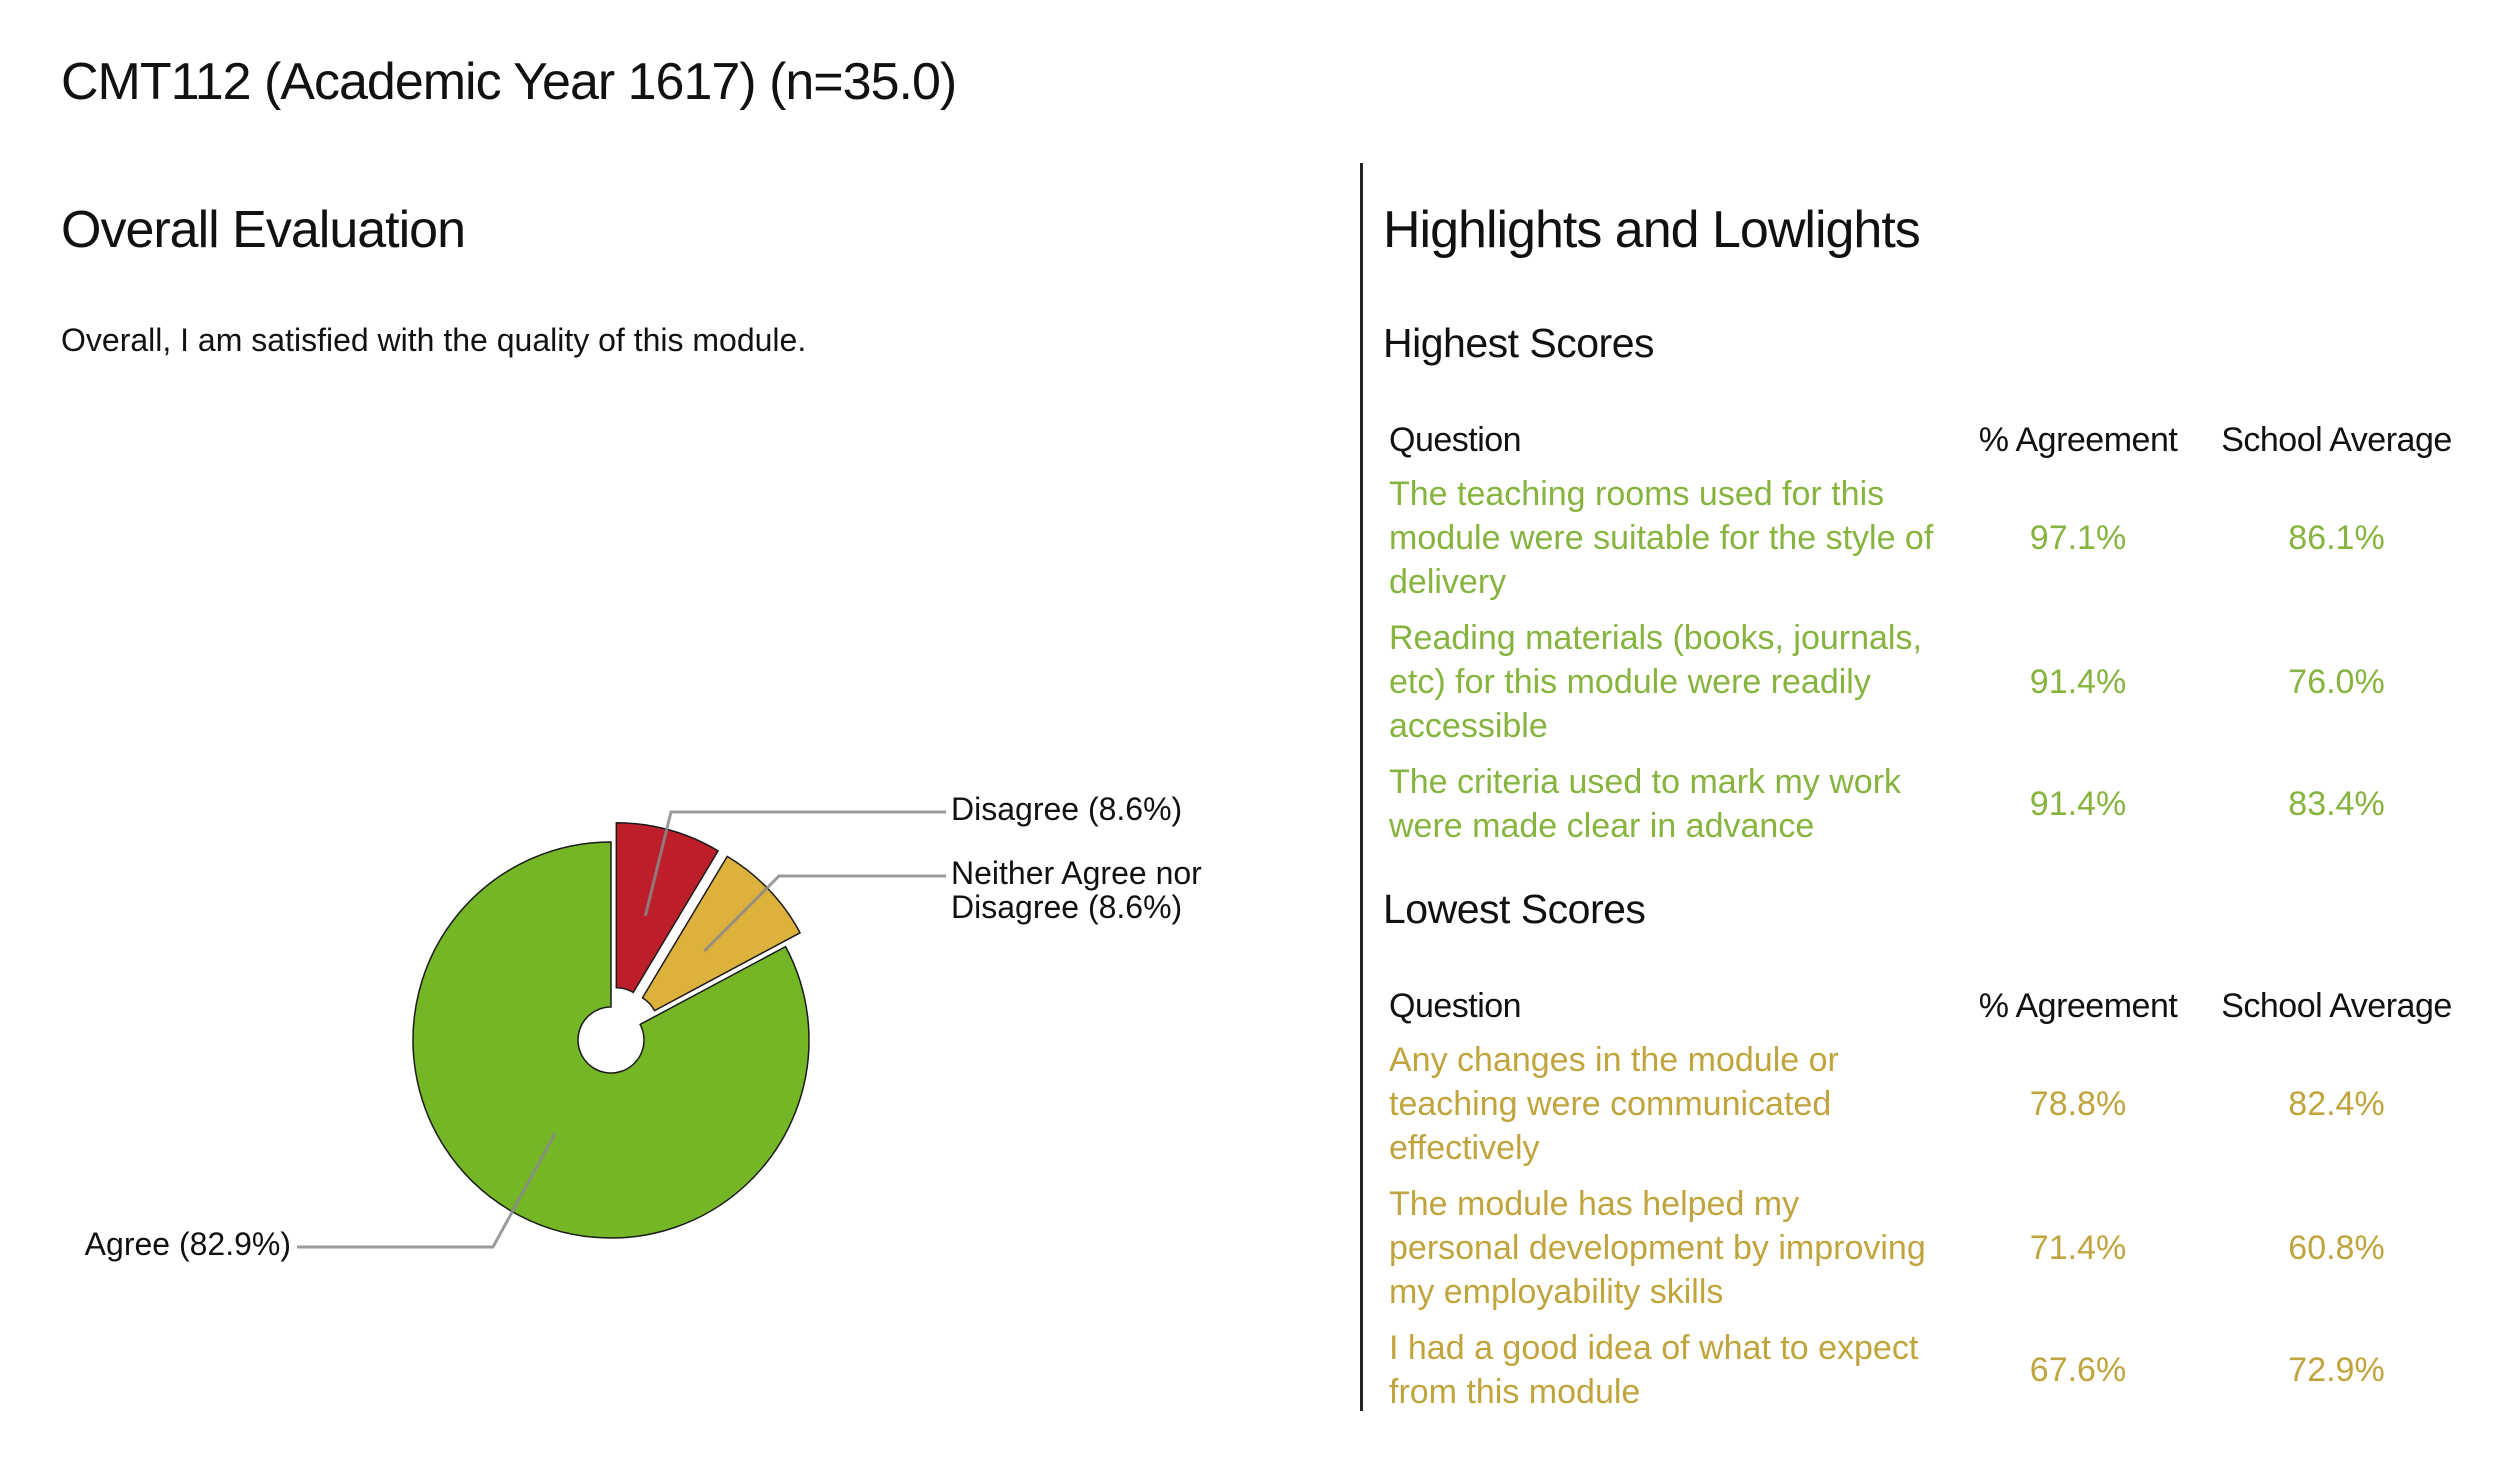  I want to click on school-average-cell: 72.9%, so click(2336, 1370).